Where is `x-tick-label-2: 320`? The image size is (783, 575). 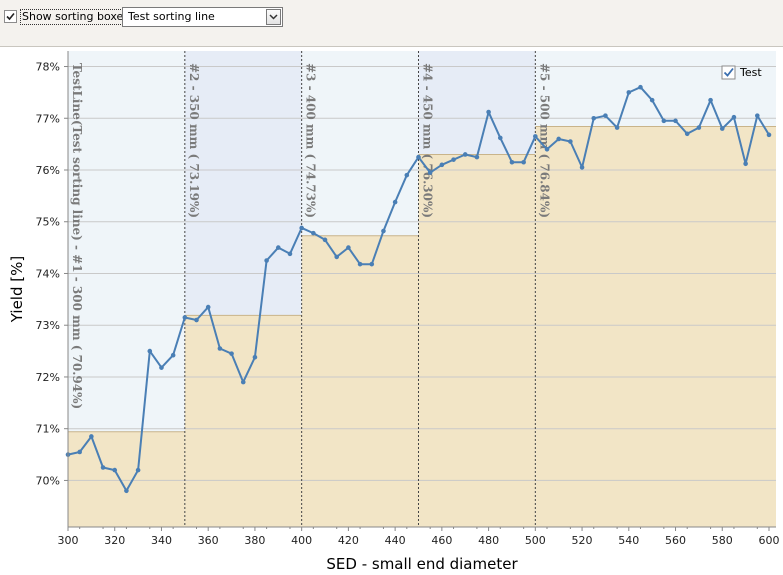 x-tick-label-2: 320 is located at coordinates (114, 540).